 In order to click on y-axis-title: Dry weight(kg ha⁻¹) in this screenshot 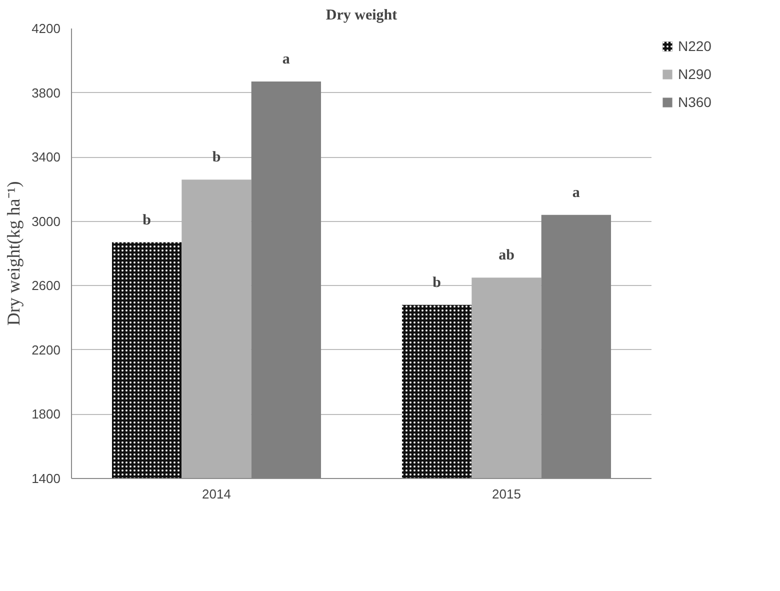, I will do `click(14, 253)`.